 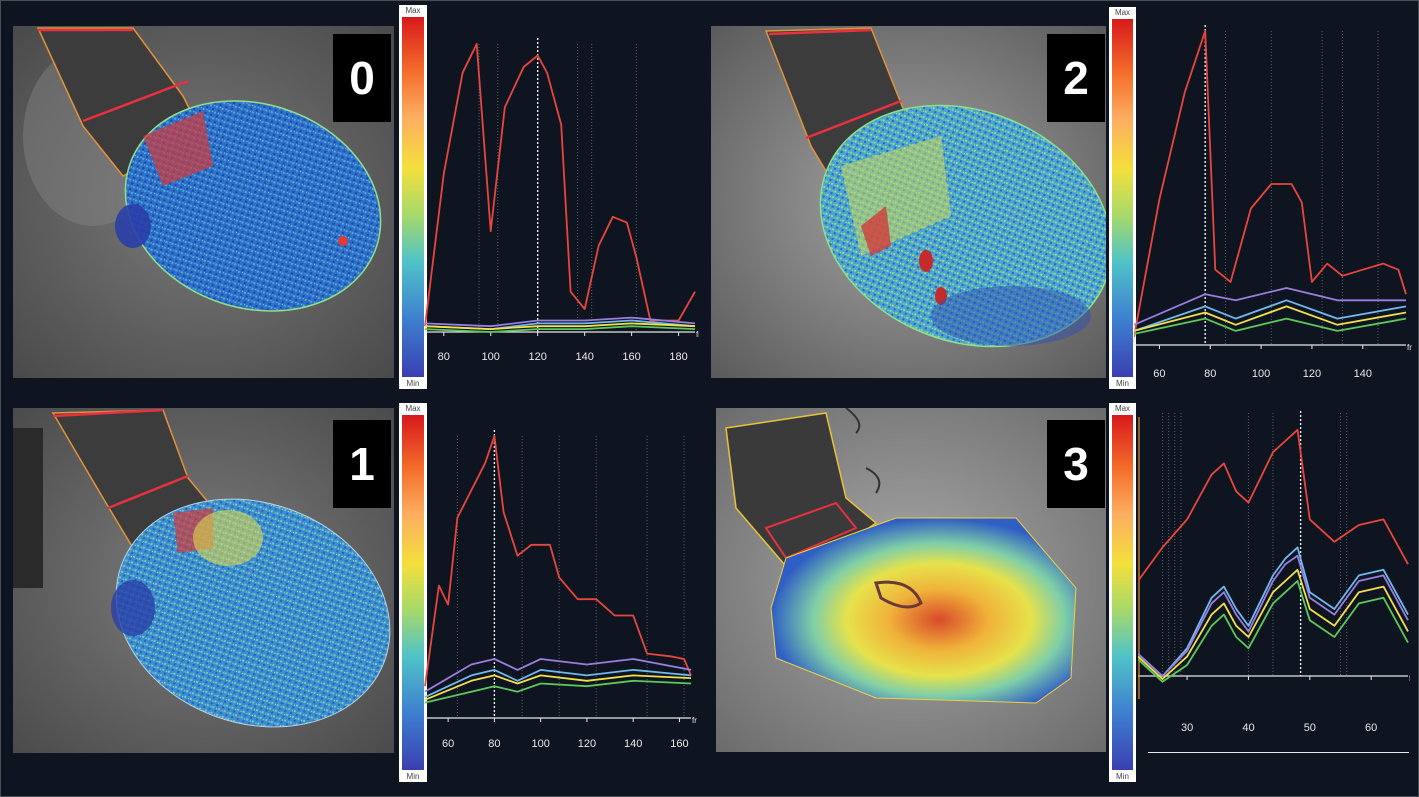 I want to click on colorbar-0: Max Min, so click(x=413, y=197).